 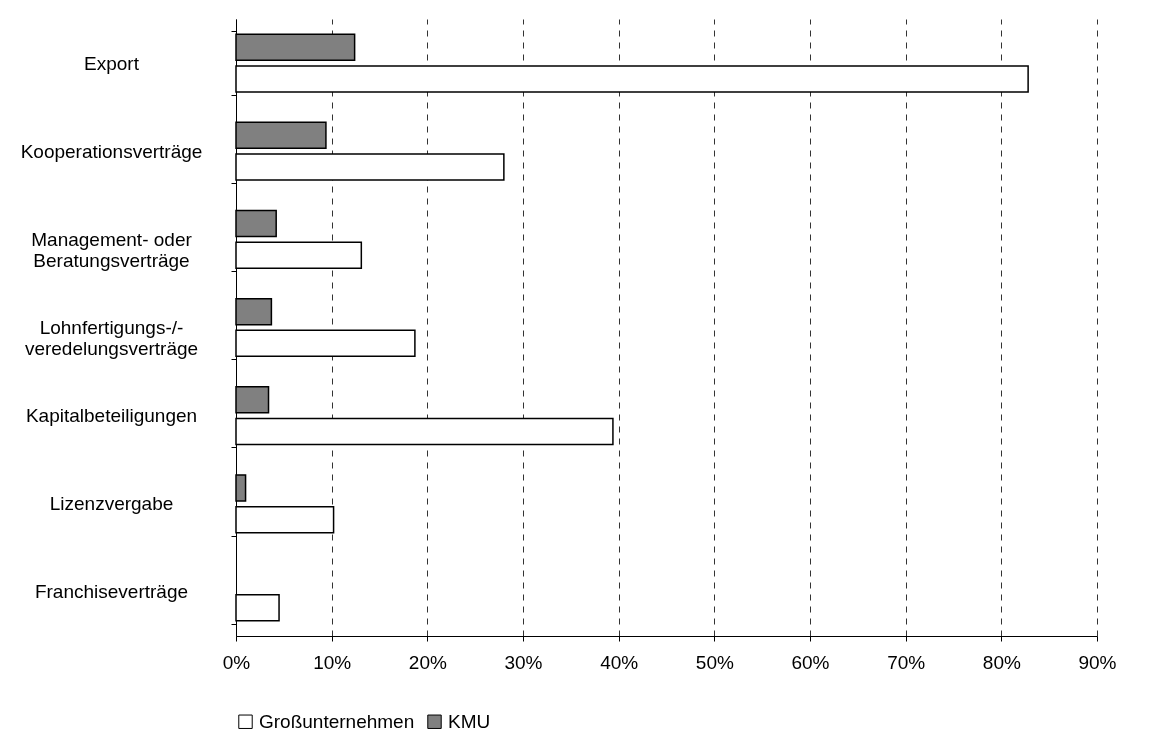 What do you see at coordinates (112, 63) in the screenshot?
I see `y-tick-label: Export` at bounding box center [112, 63].